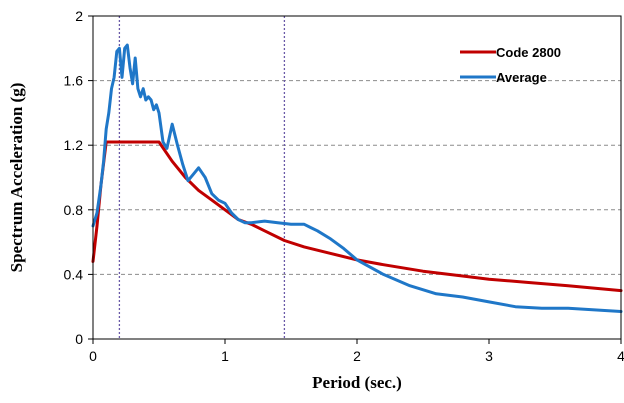 This screenshot has width=624, height=403. What do you see at coordinates (93, 356) in the screenshot?
I see `x-tick-label-0: 0` at bounding box center [93, 356].